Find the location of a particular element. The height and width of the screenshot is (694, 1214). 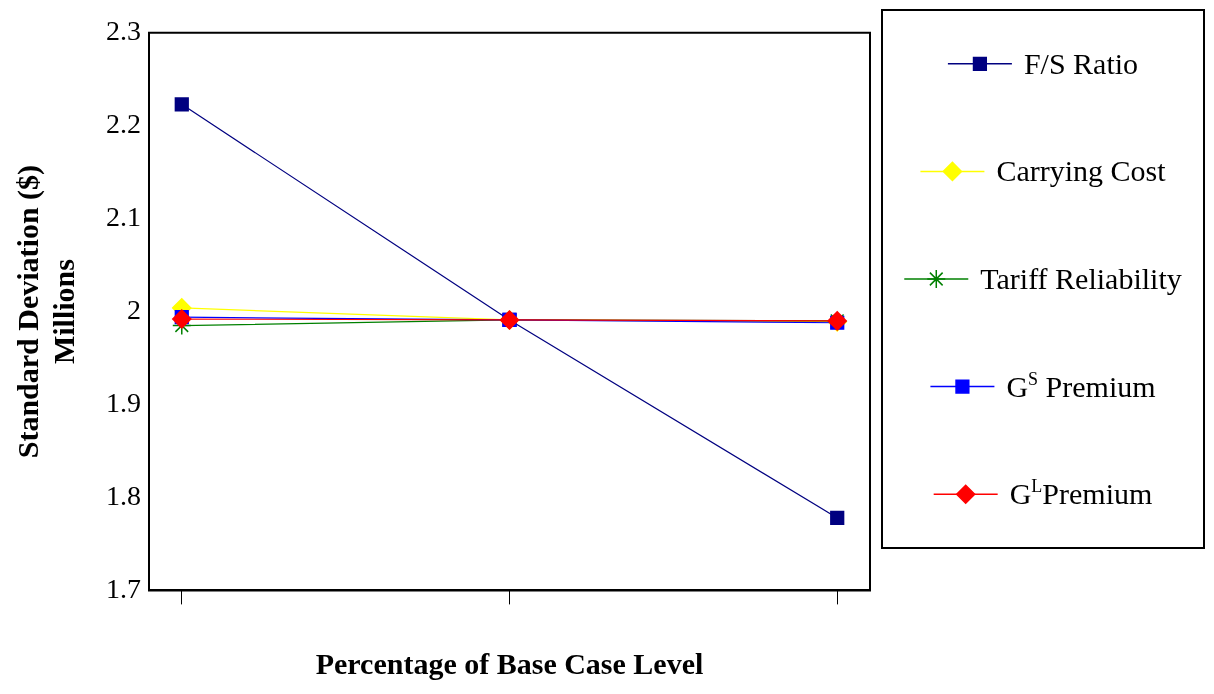

legend-label: Carrying Cost is located at coordinates (1081, 171).